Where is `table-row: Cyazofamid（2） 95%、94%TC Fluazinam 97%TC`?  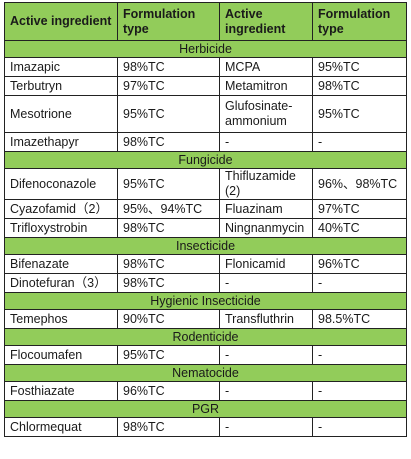 table-row: Cyazofamid（2） 95%、94%TC Fluazinam 97%TC is located at coordinates (205, 209).